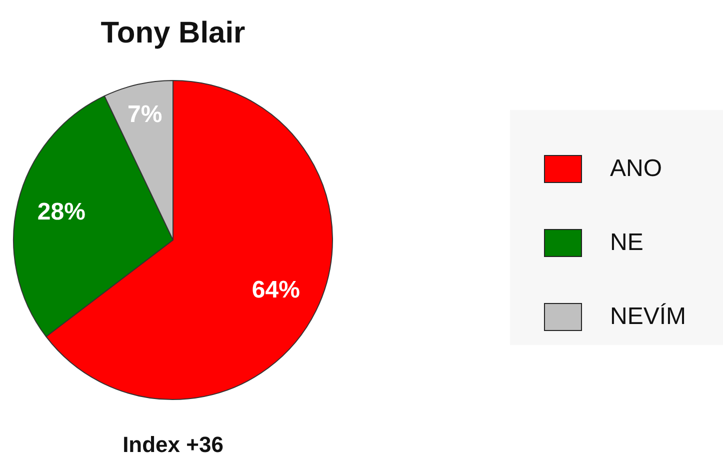 The width and height of the screenshot is (723, 463). I want to click on legend-label: NEVÍM, so click(648, 317).